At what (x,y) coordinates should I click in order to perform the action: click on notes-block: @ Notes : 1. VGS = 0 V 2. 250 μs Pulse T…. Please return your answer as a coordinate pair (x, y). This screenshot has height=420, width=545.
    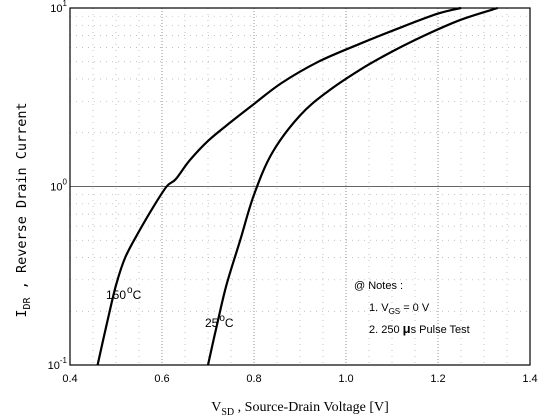
    Looking at the image, I should click on (412, 308).